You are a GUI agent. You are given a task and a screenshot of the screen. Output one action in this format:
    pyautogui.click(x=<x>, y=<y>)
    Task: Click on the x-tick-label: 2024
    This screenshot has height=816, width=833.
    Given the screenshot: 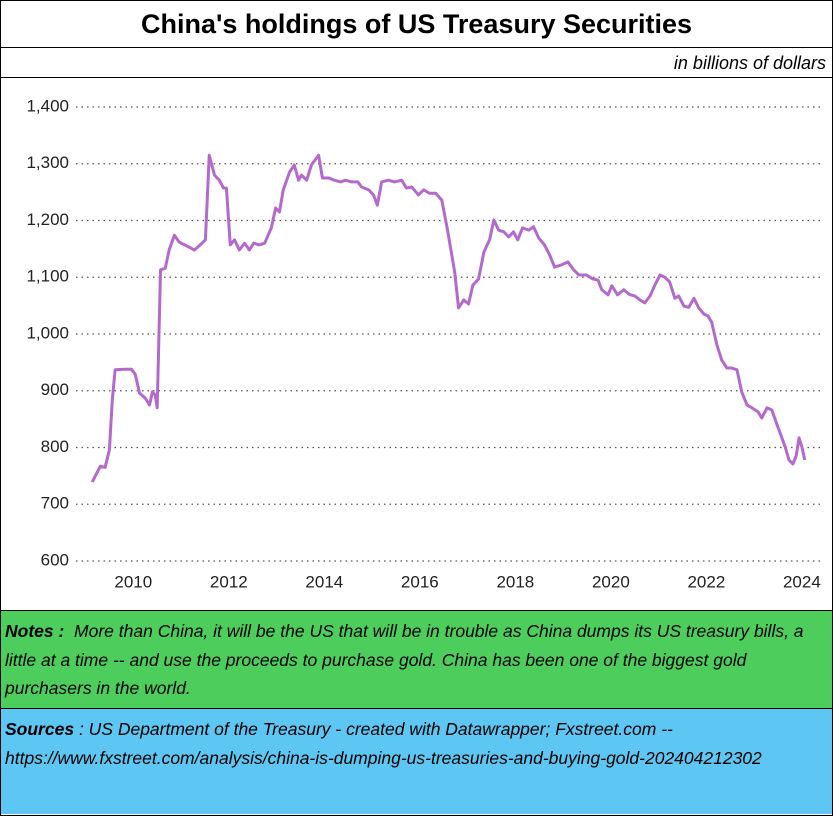 What is the action you would take?
    pyautogui.click(x=802, y=581)
    